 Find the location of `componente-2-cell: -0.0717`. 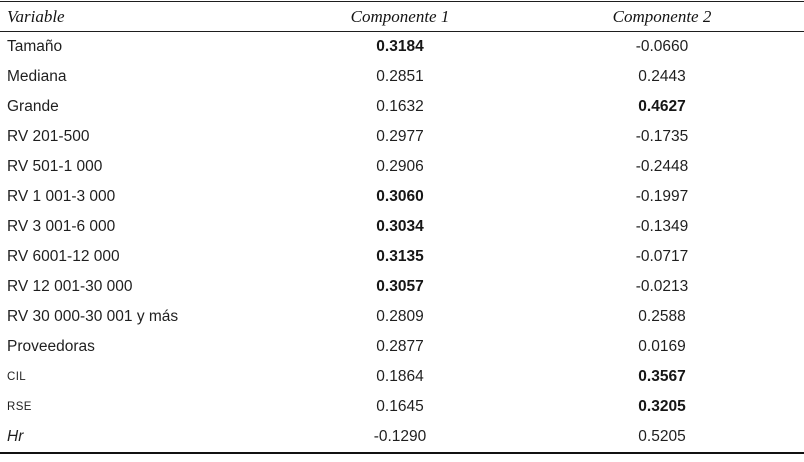

componente-2-cell: -0.0717 is located at coordinates (662, 256).